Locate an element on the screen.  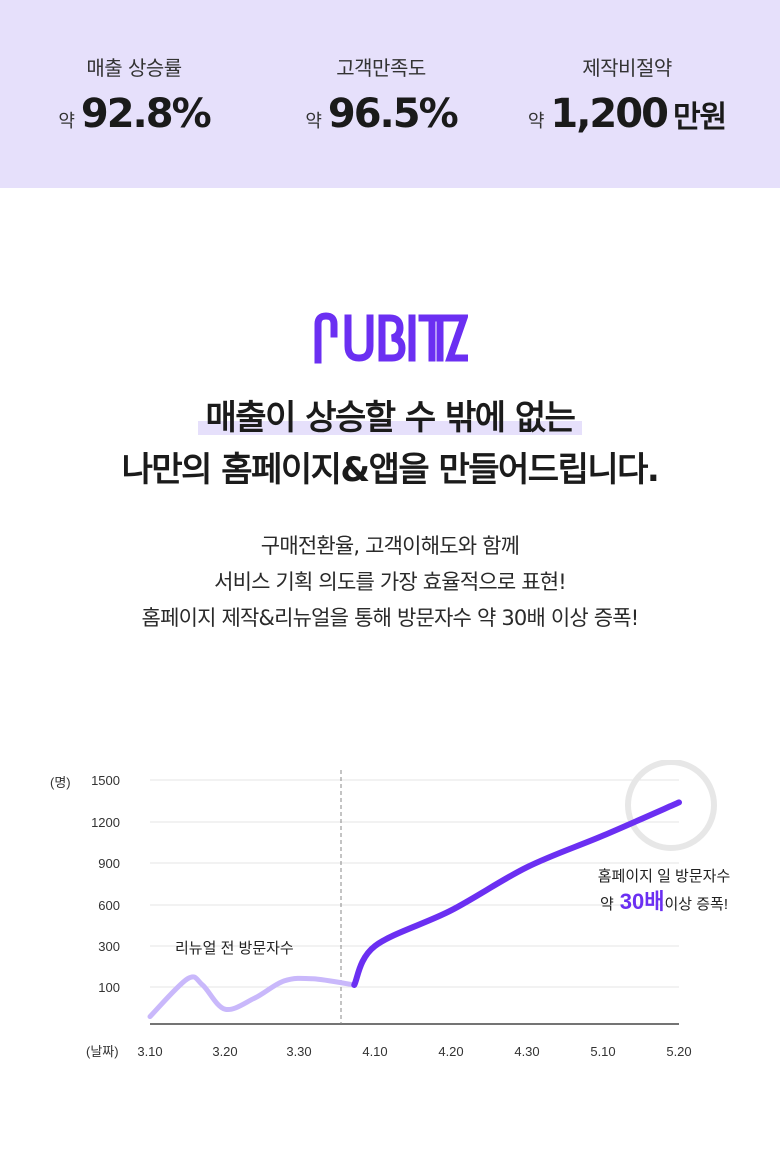
x-tick-label: 4.10 is located at coordinates (374, 1051).